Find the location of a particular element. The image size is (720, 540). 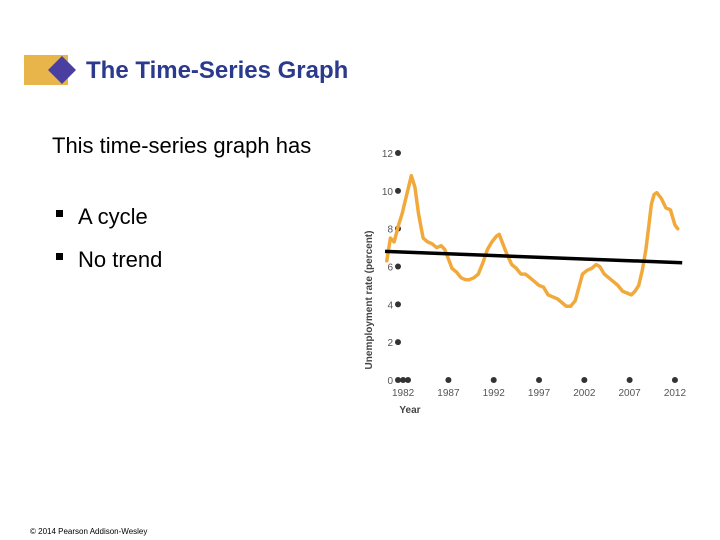

bullet-label: A cycle is located at coordinates (113, 216).